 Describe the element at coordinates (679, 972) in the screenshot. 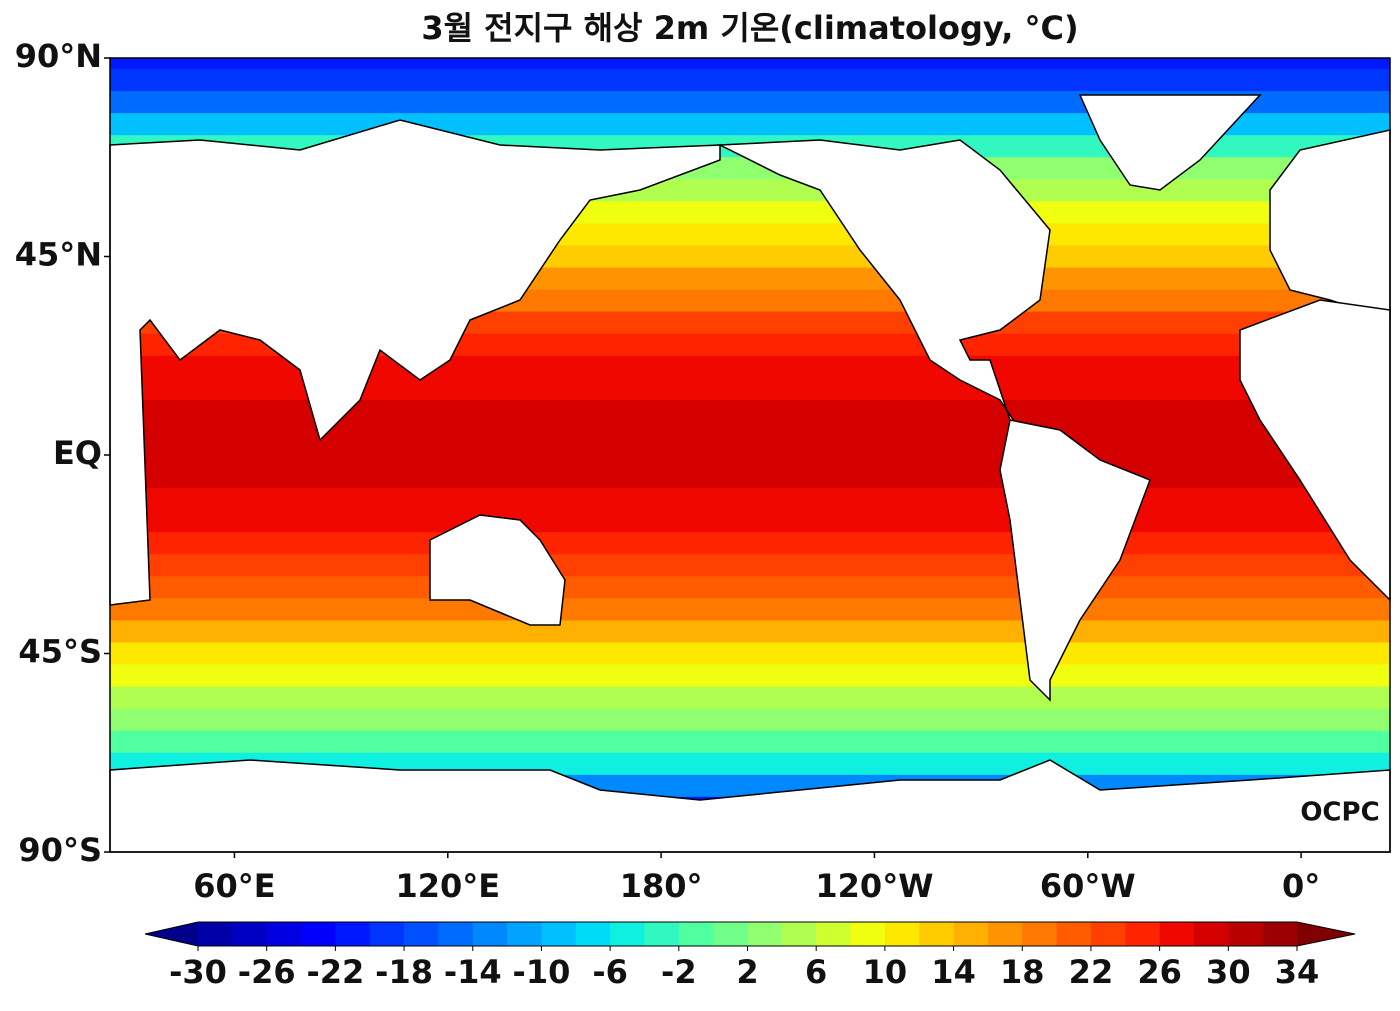

I see `colorbar-tick-label: -2` at that location.